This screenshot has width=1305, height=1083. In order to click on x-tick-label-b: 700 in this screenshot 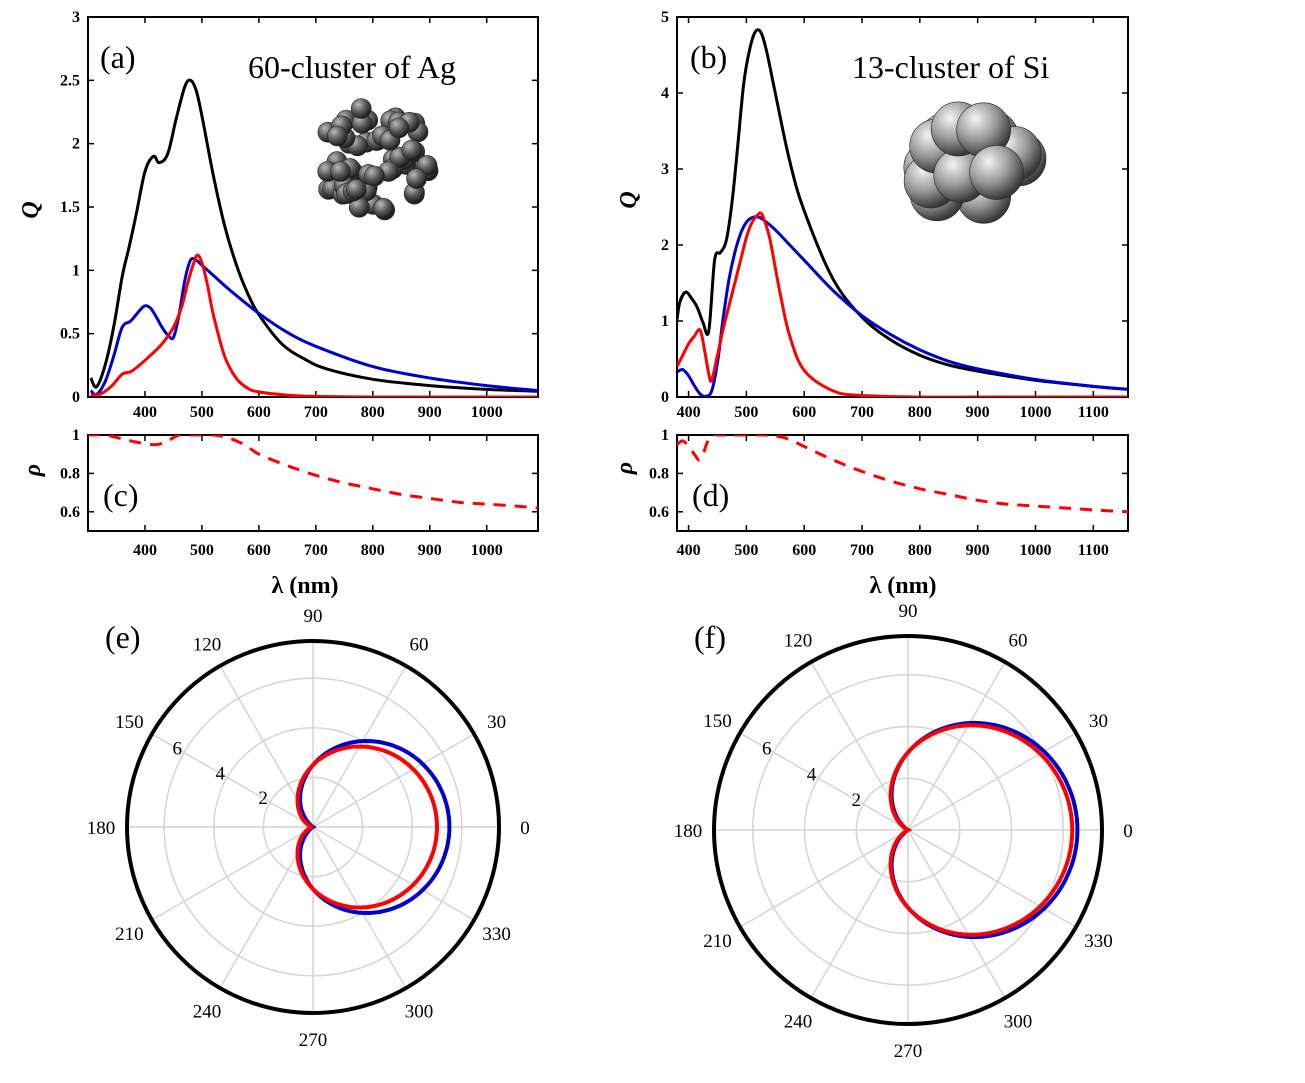, I will do `click(862, 412)`.